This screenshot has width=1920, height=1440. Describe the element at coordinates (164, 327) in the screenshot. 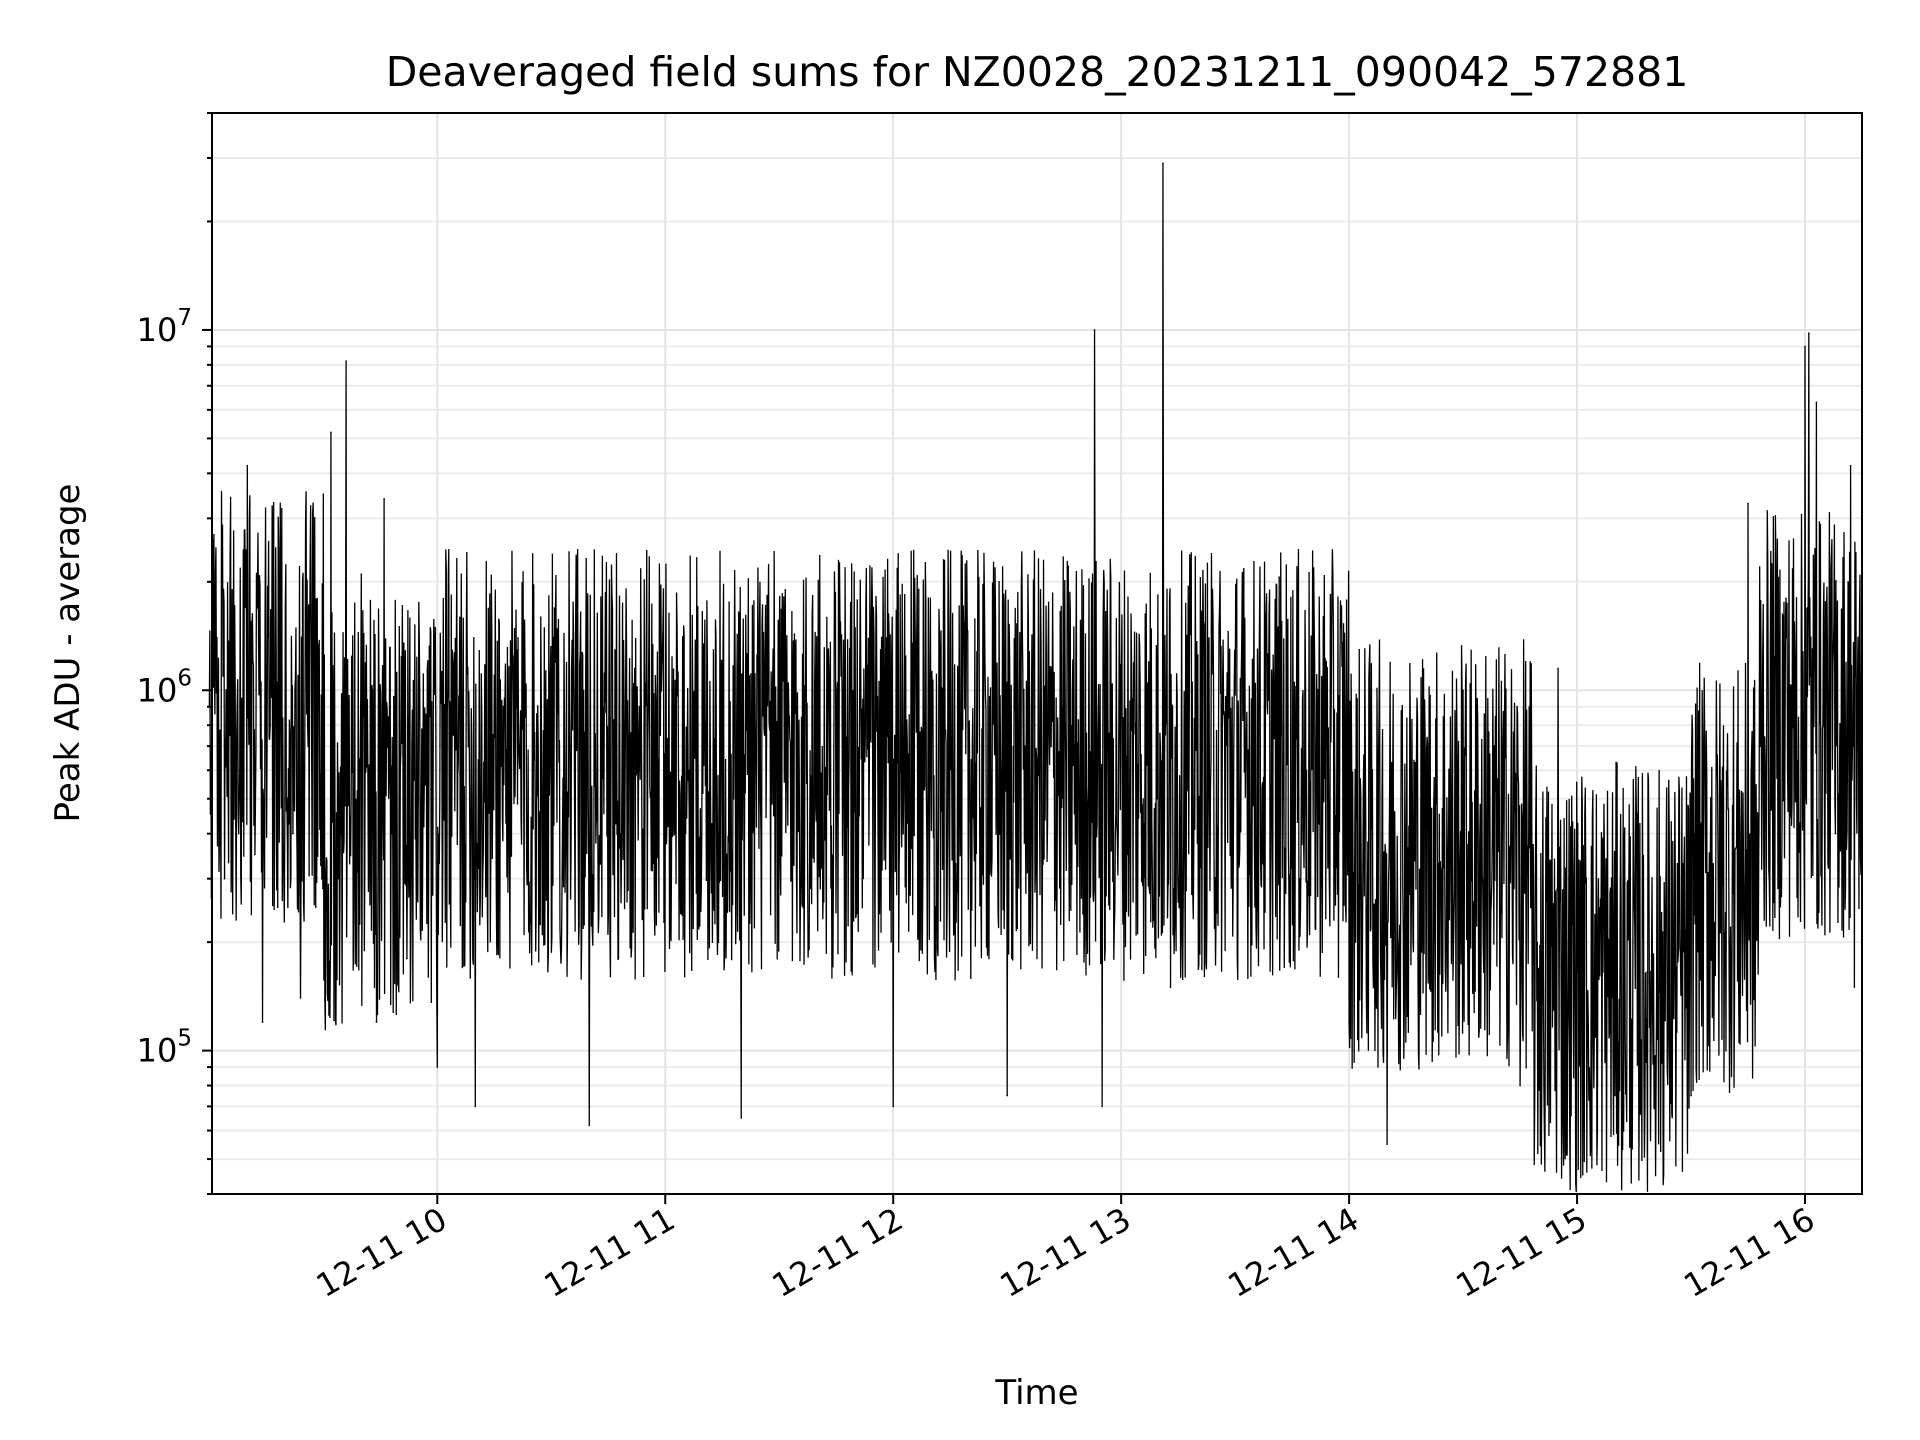

I see `y-tick-label: 10⁷` at that location.